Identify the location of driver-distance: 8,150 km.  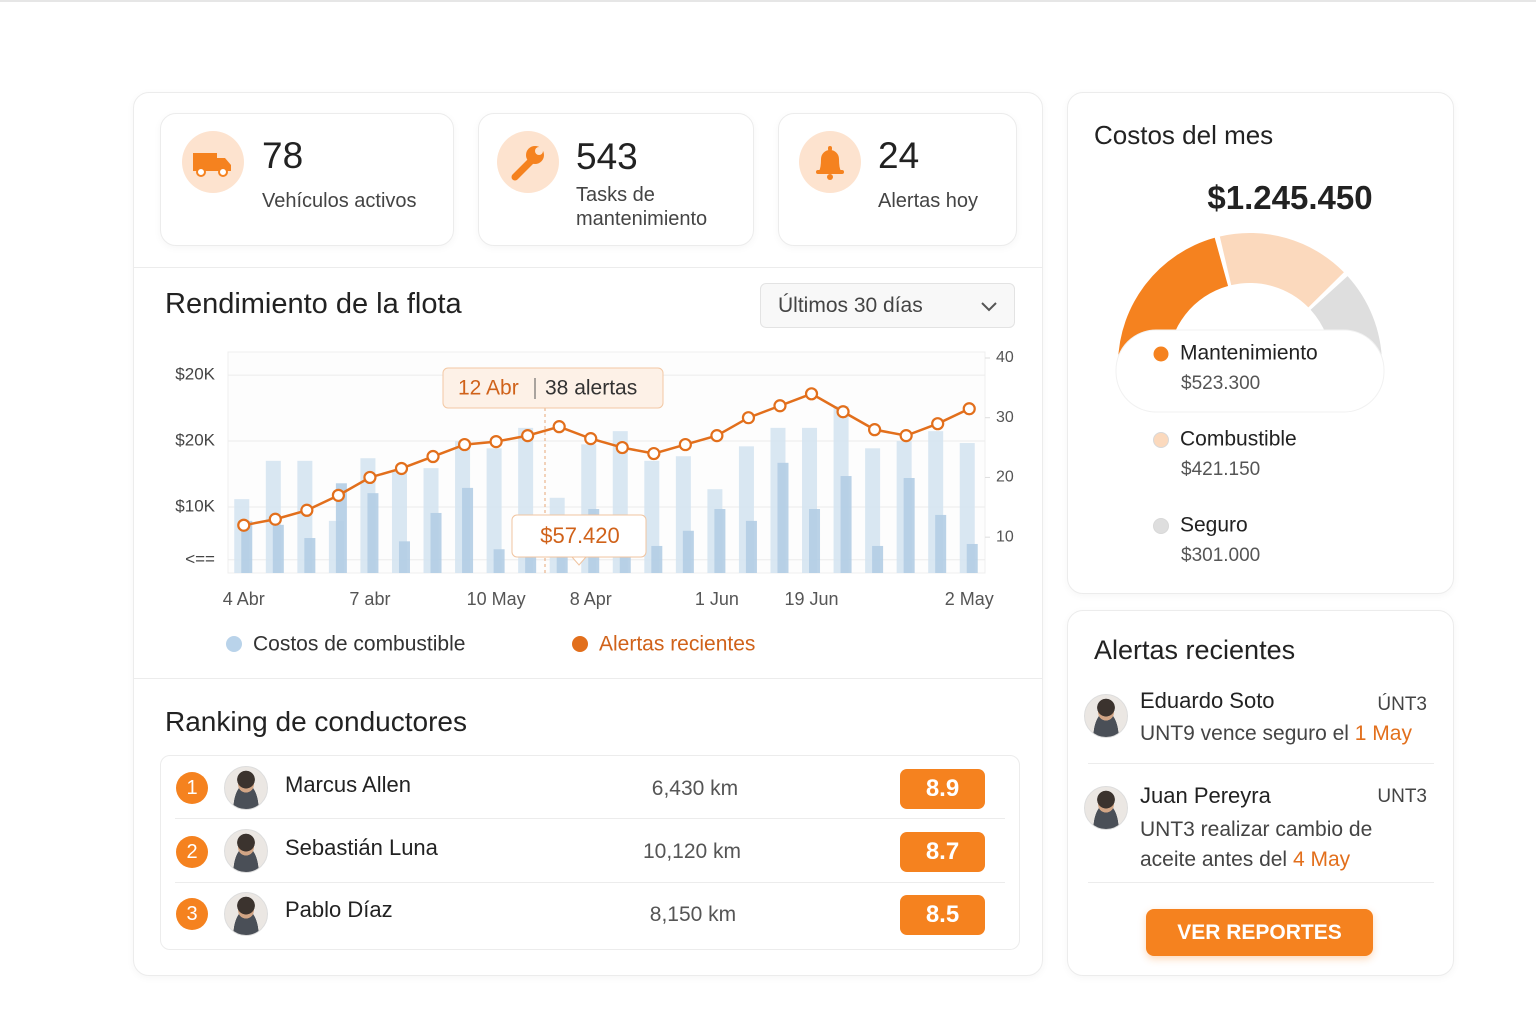
(693, 914).